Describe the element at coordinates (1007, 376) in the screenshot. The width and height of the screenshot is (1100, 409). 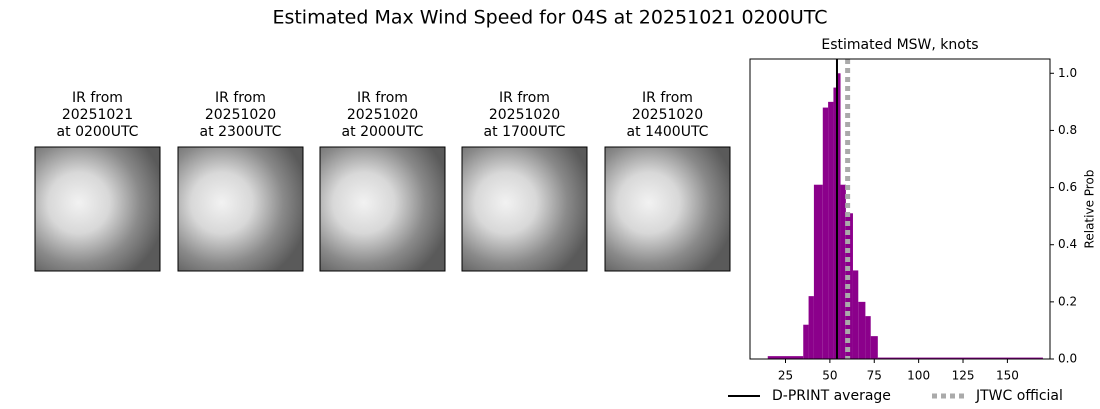
I see `x-tick-label: 150` at that location.